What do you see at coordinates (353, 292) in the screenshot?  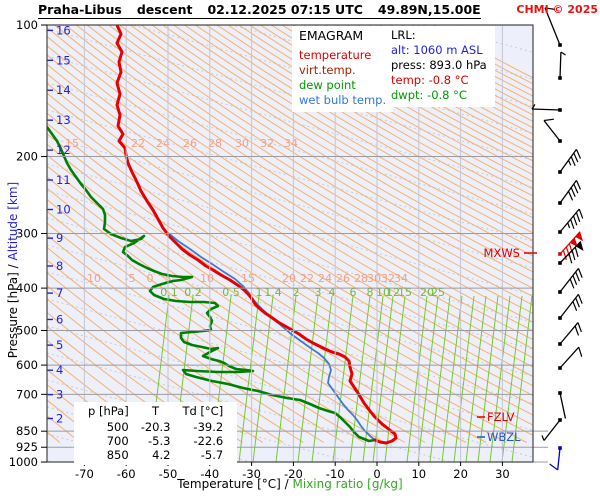 I see `mixing-ratio-label: 6` at bounding box center [353, 292].